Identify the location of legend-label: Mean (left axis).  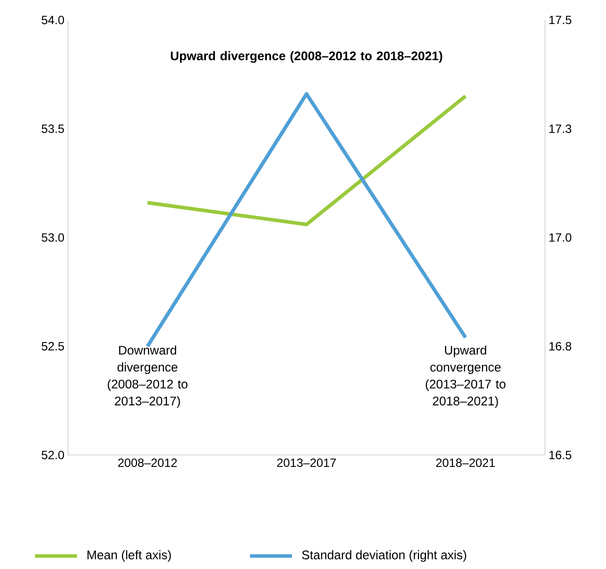
(129, 556).